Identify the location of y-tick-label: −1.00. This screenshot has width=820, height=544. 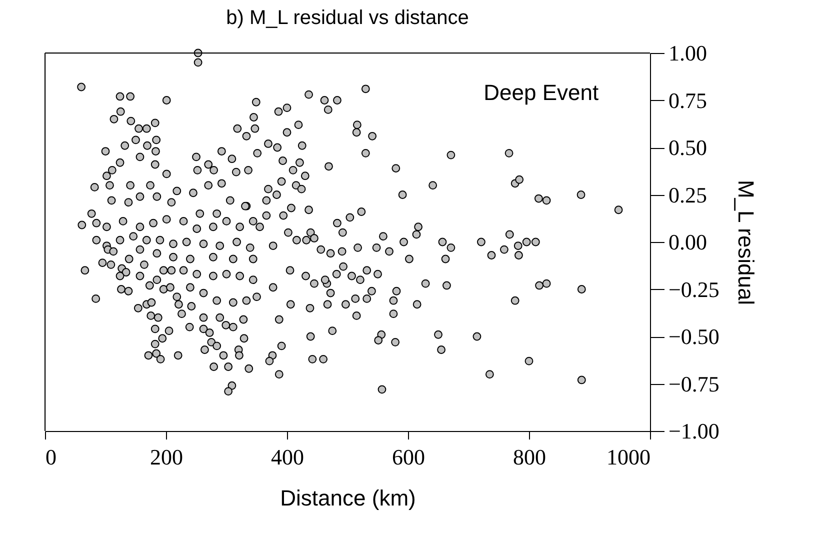
(694, 431).